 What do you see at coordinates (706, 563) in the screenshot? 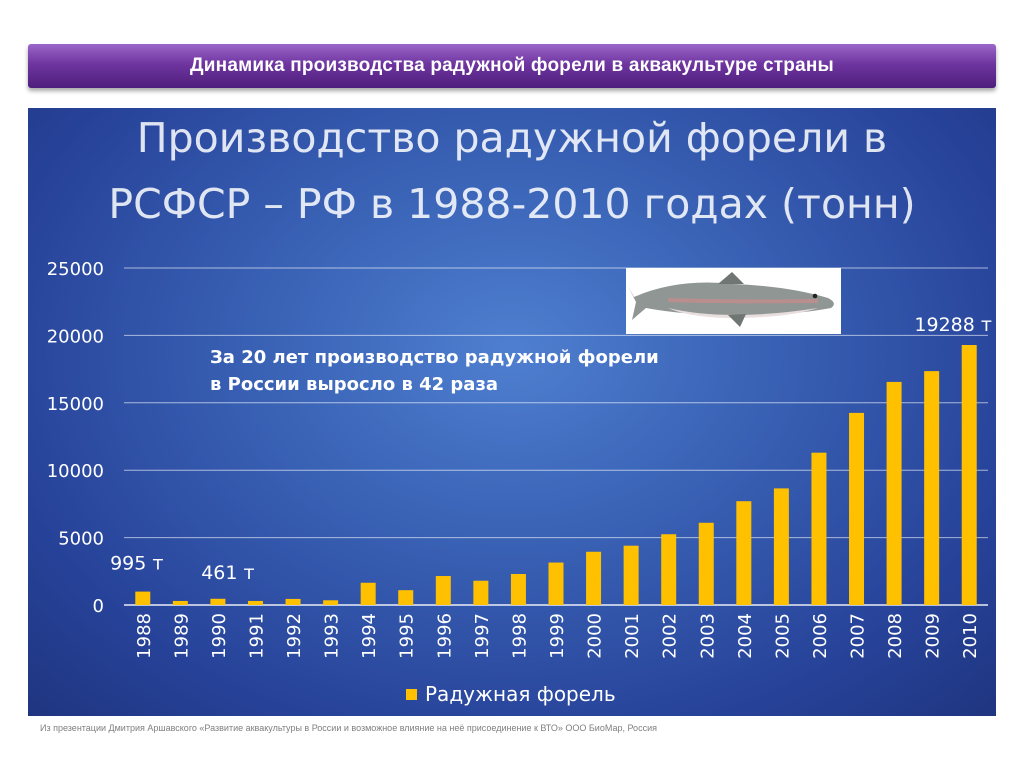
I see `bar-2003` at bounding box center [706, 563].